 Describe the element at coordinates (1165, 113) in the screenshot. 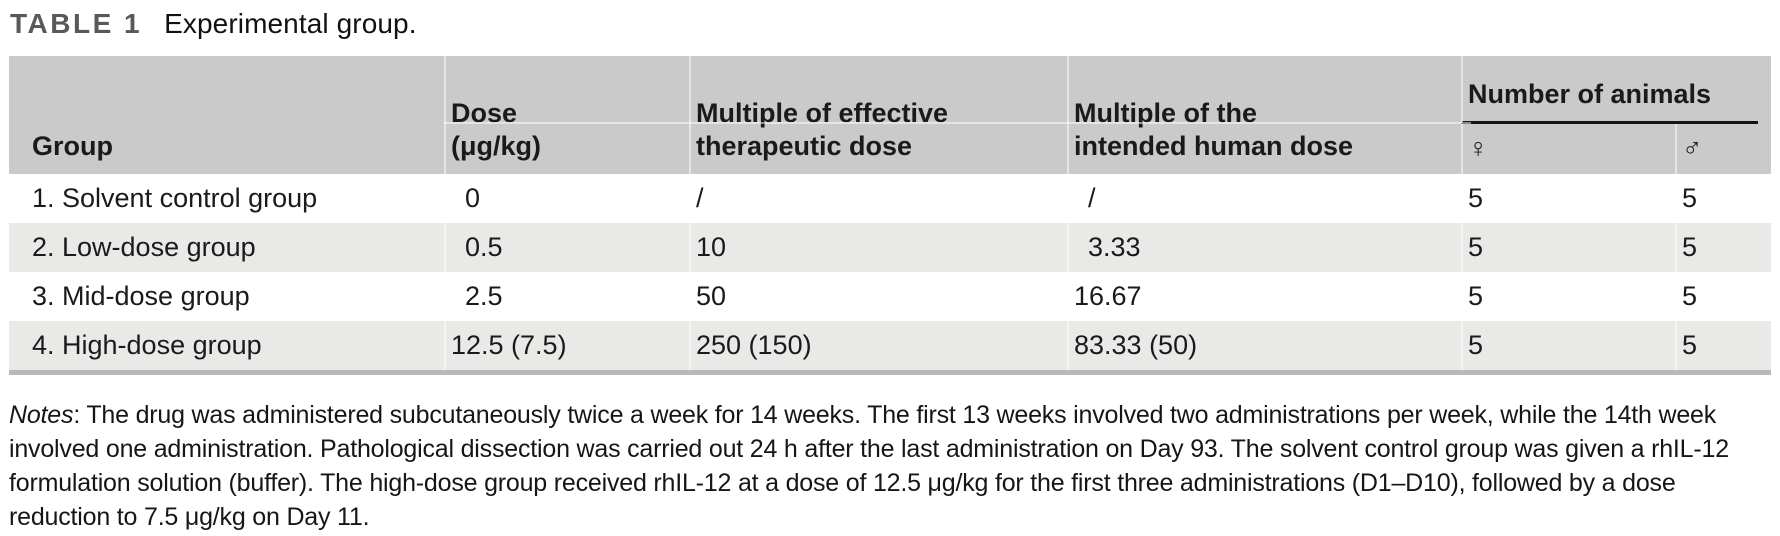

I see `header-line: Multiple of the` at that location.